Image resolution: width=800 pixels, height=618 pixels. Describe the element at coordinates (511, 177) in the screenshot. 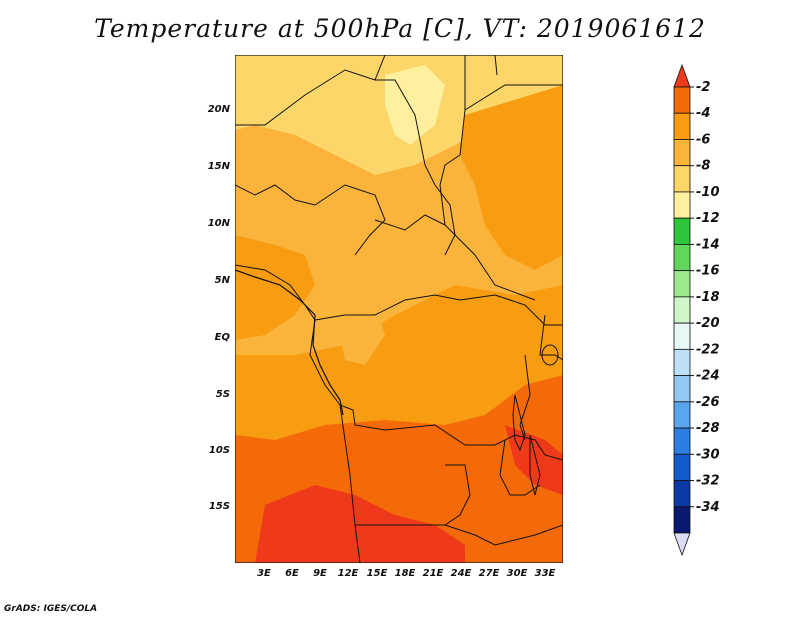

I see `field-ne-orange` at that location.